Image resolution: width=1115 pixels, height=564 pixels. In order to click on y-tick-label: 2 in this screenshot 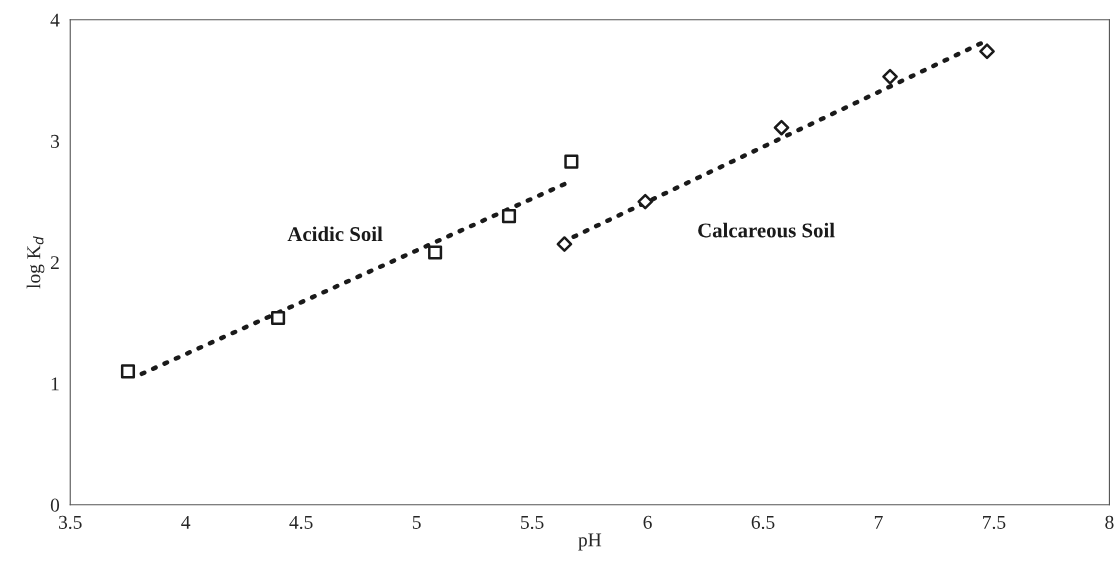, I will do `click(54, 263)`.